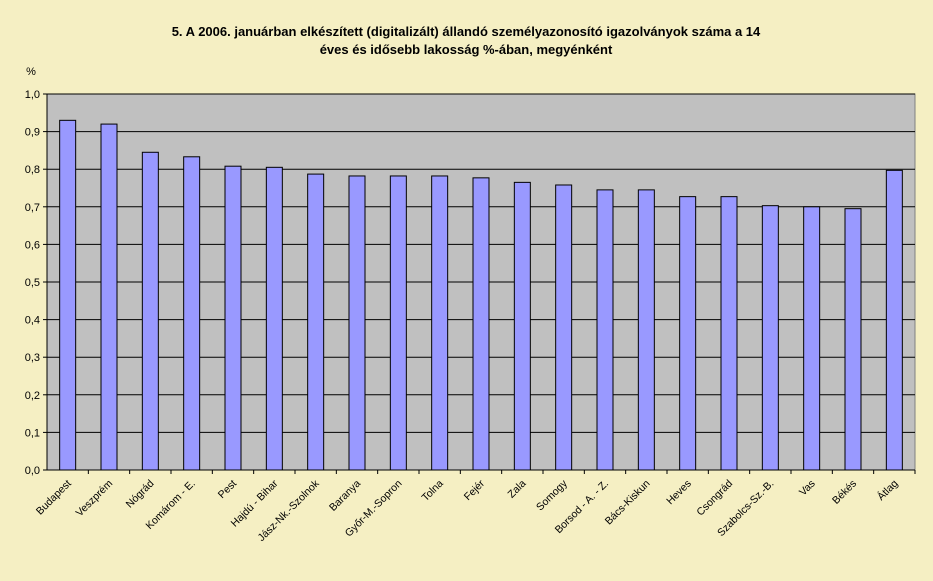 This screenshot has width=933, height=581. What do you see at coordinates (32, 433) in the screenshot?
I see `y-tick-label: 0,1` at bounding box center [32, 433].